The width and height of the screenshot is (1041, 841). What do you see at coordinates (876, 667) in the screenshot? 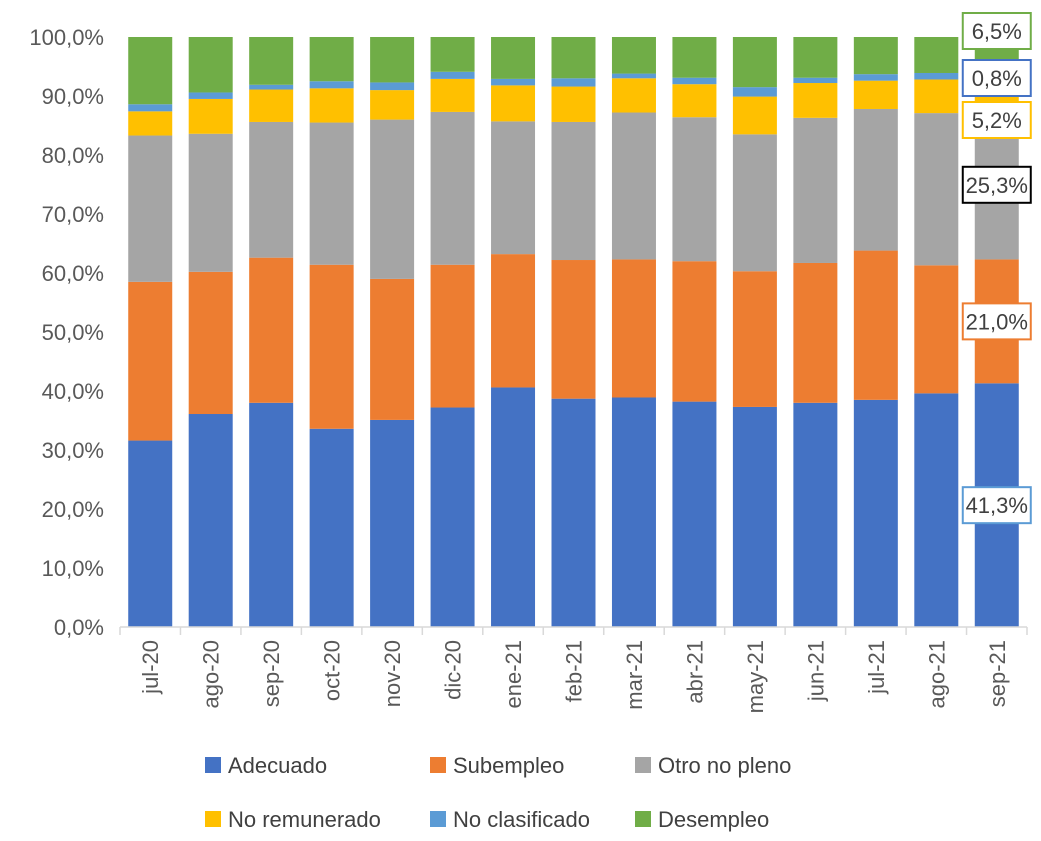
I see `x-tick-label: jul-21` at bounding box center [876, 667].